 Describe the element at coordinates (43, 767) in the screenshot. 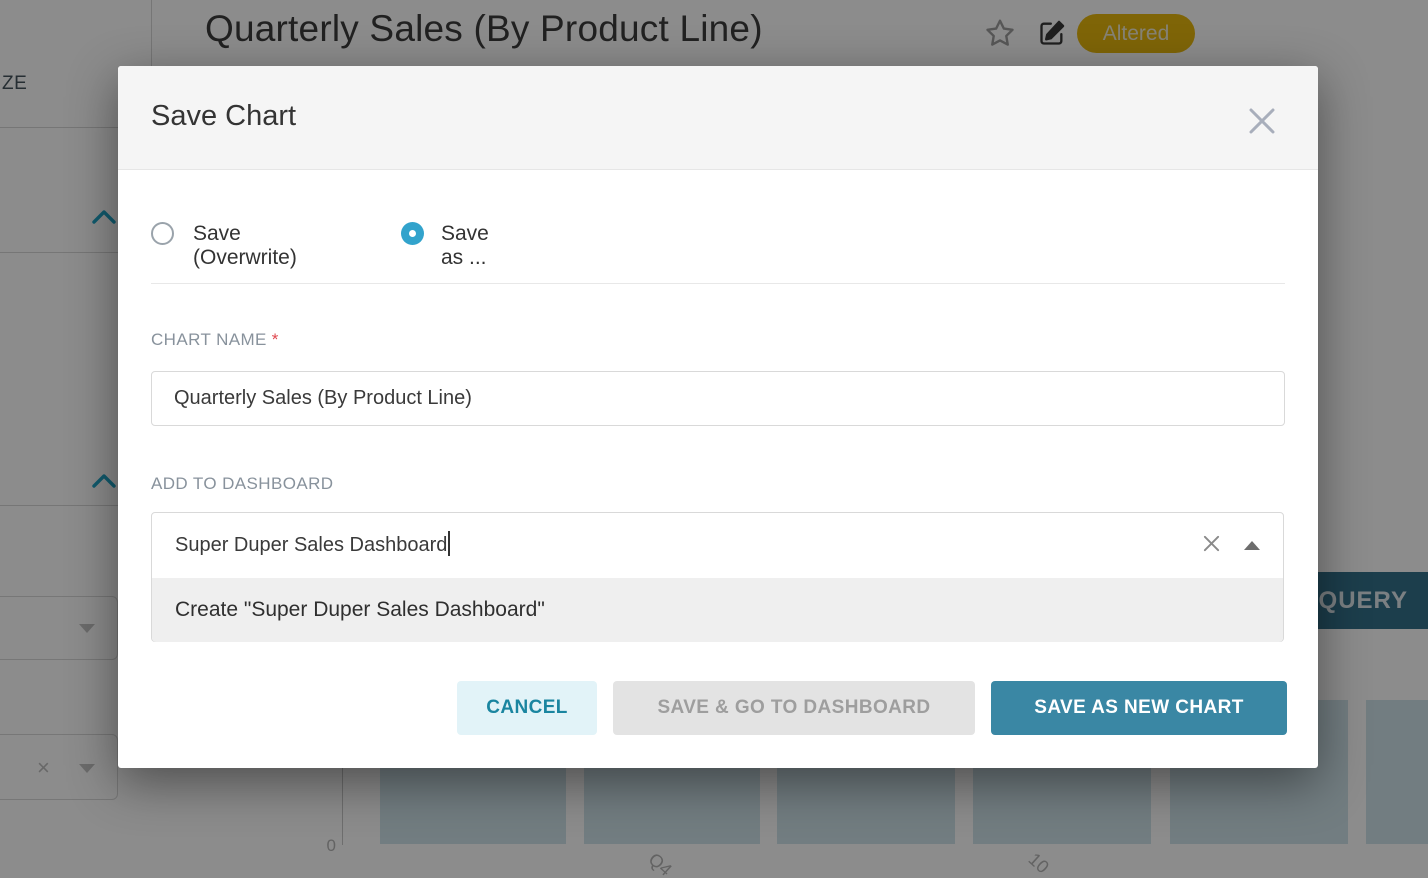

I see `clear-x-icon: ×` at that location.